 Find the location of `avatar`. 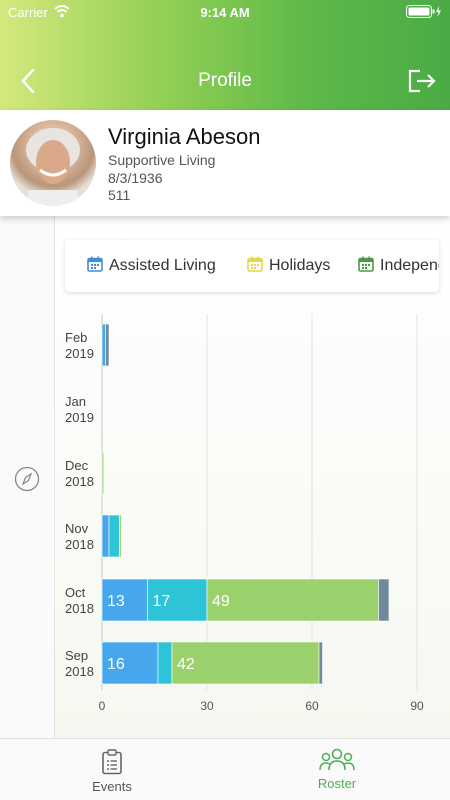

avatar is located at coordinates (53, 163).